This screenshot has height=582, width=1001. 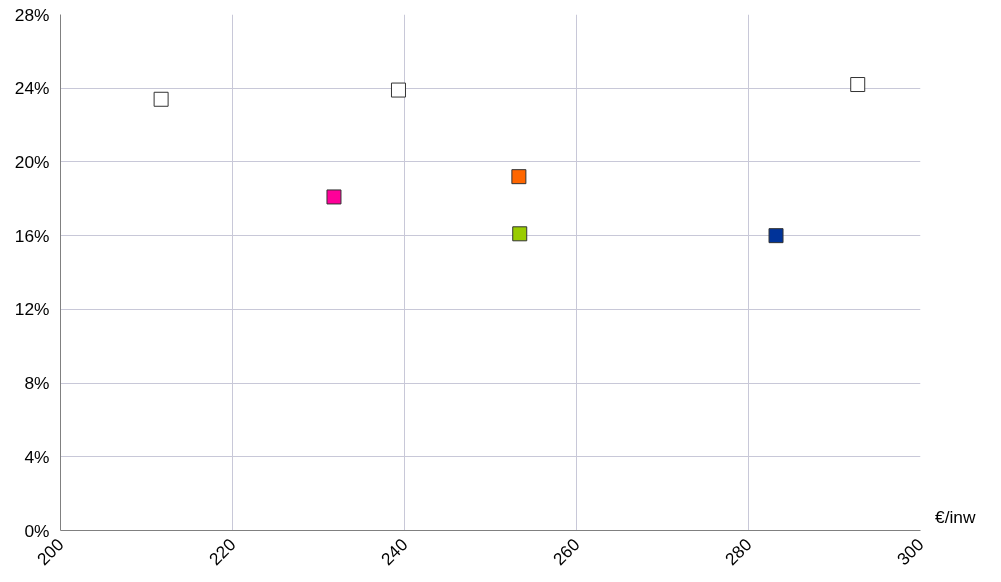 What do you see at coordinates (394, 552) in the screenshot?
I see `x-tick-label: 240` at bounding box center [394, 552].